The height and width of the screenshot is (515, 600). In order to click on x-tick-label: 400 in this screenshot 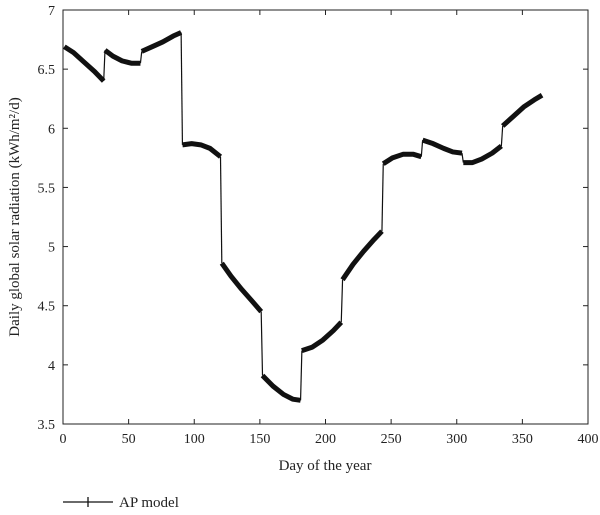, I will do `click(588, 439)`.